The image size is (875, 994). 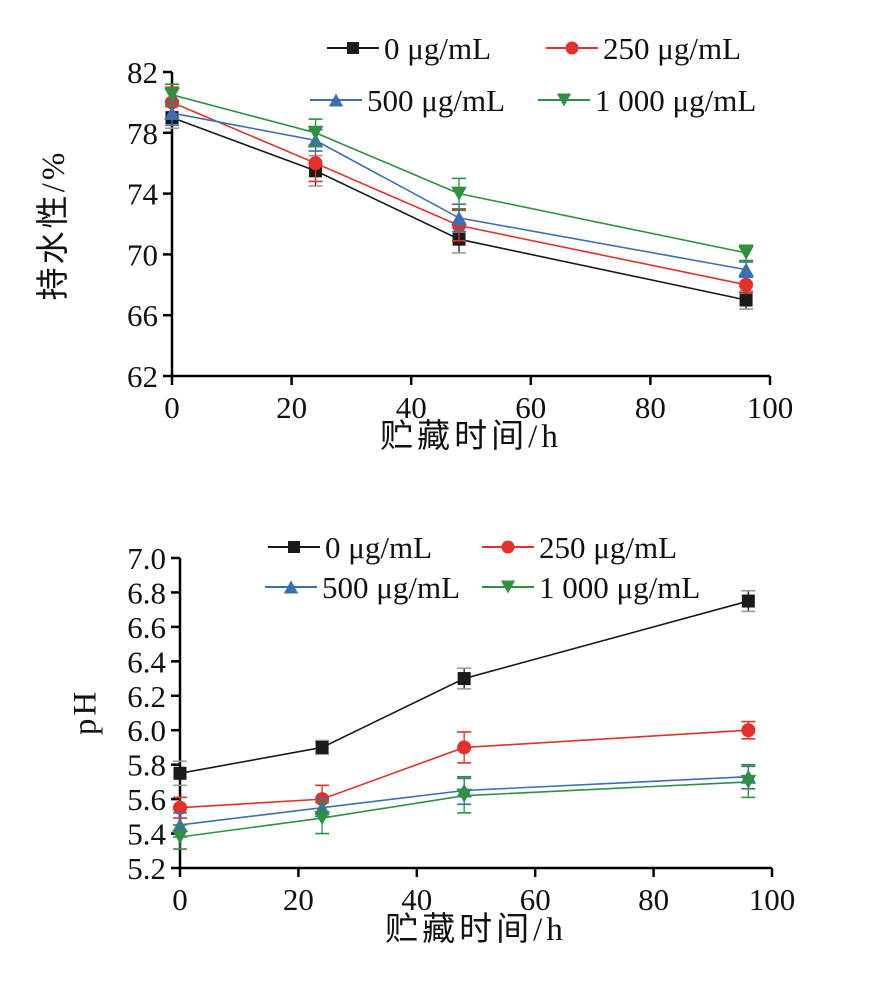 What do you see at coordinates (146, 730) in the screenshot?
I see `y-tick-label: 6.0` at bounding box center [146, 730].